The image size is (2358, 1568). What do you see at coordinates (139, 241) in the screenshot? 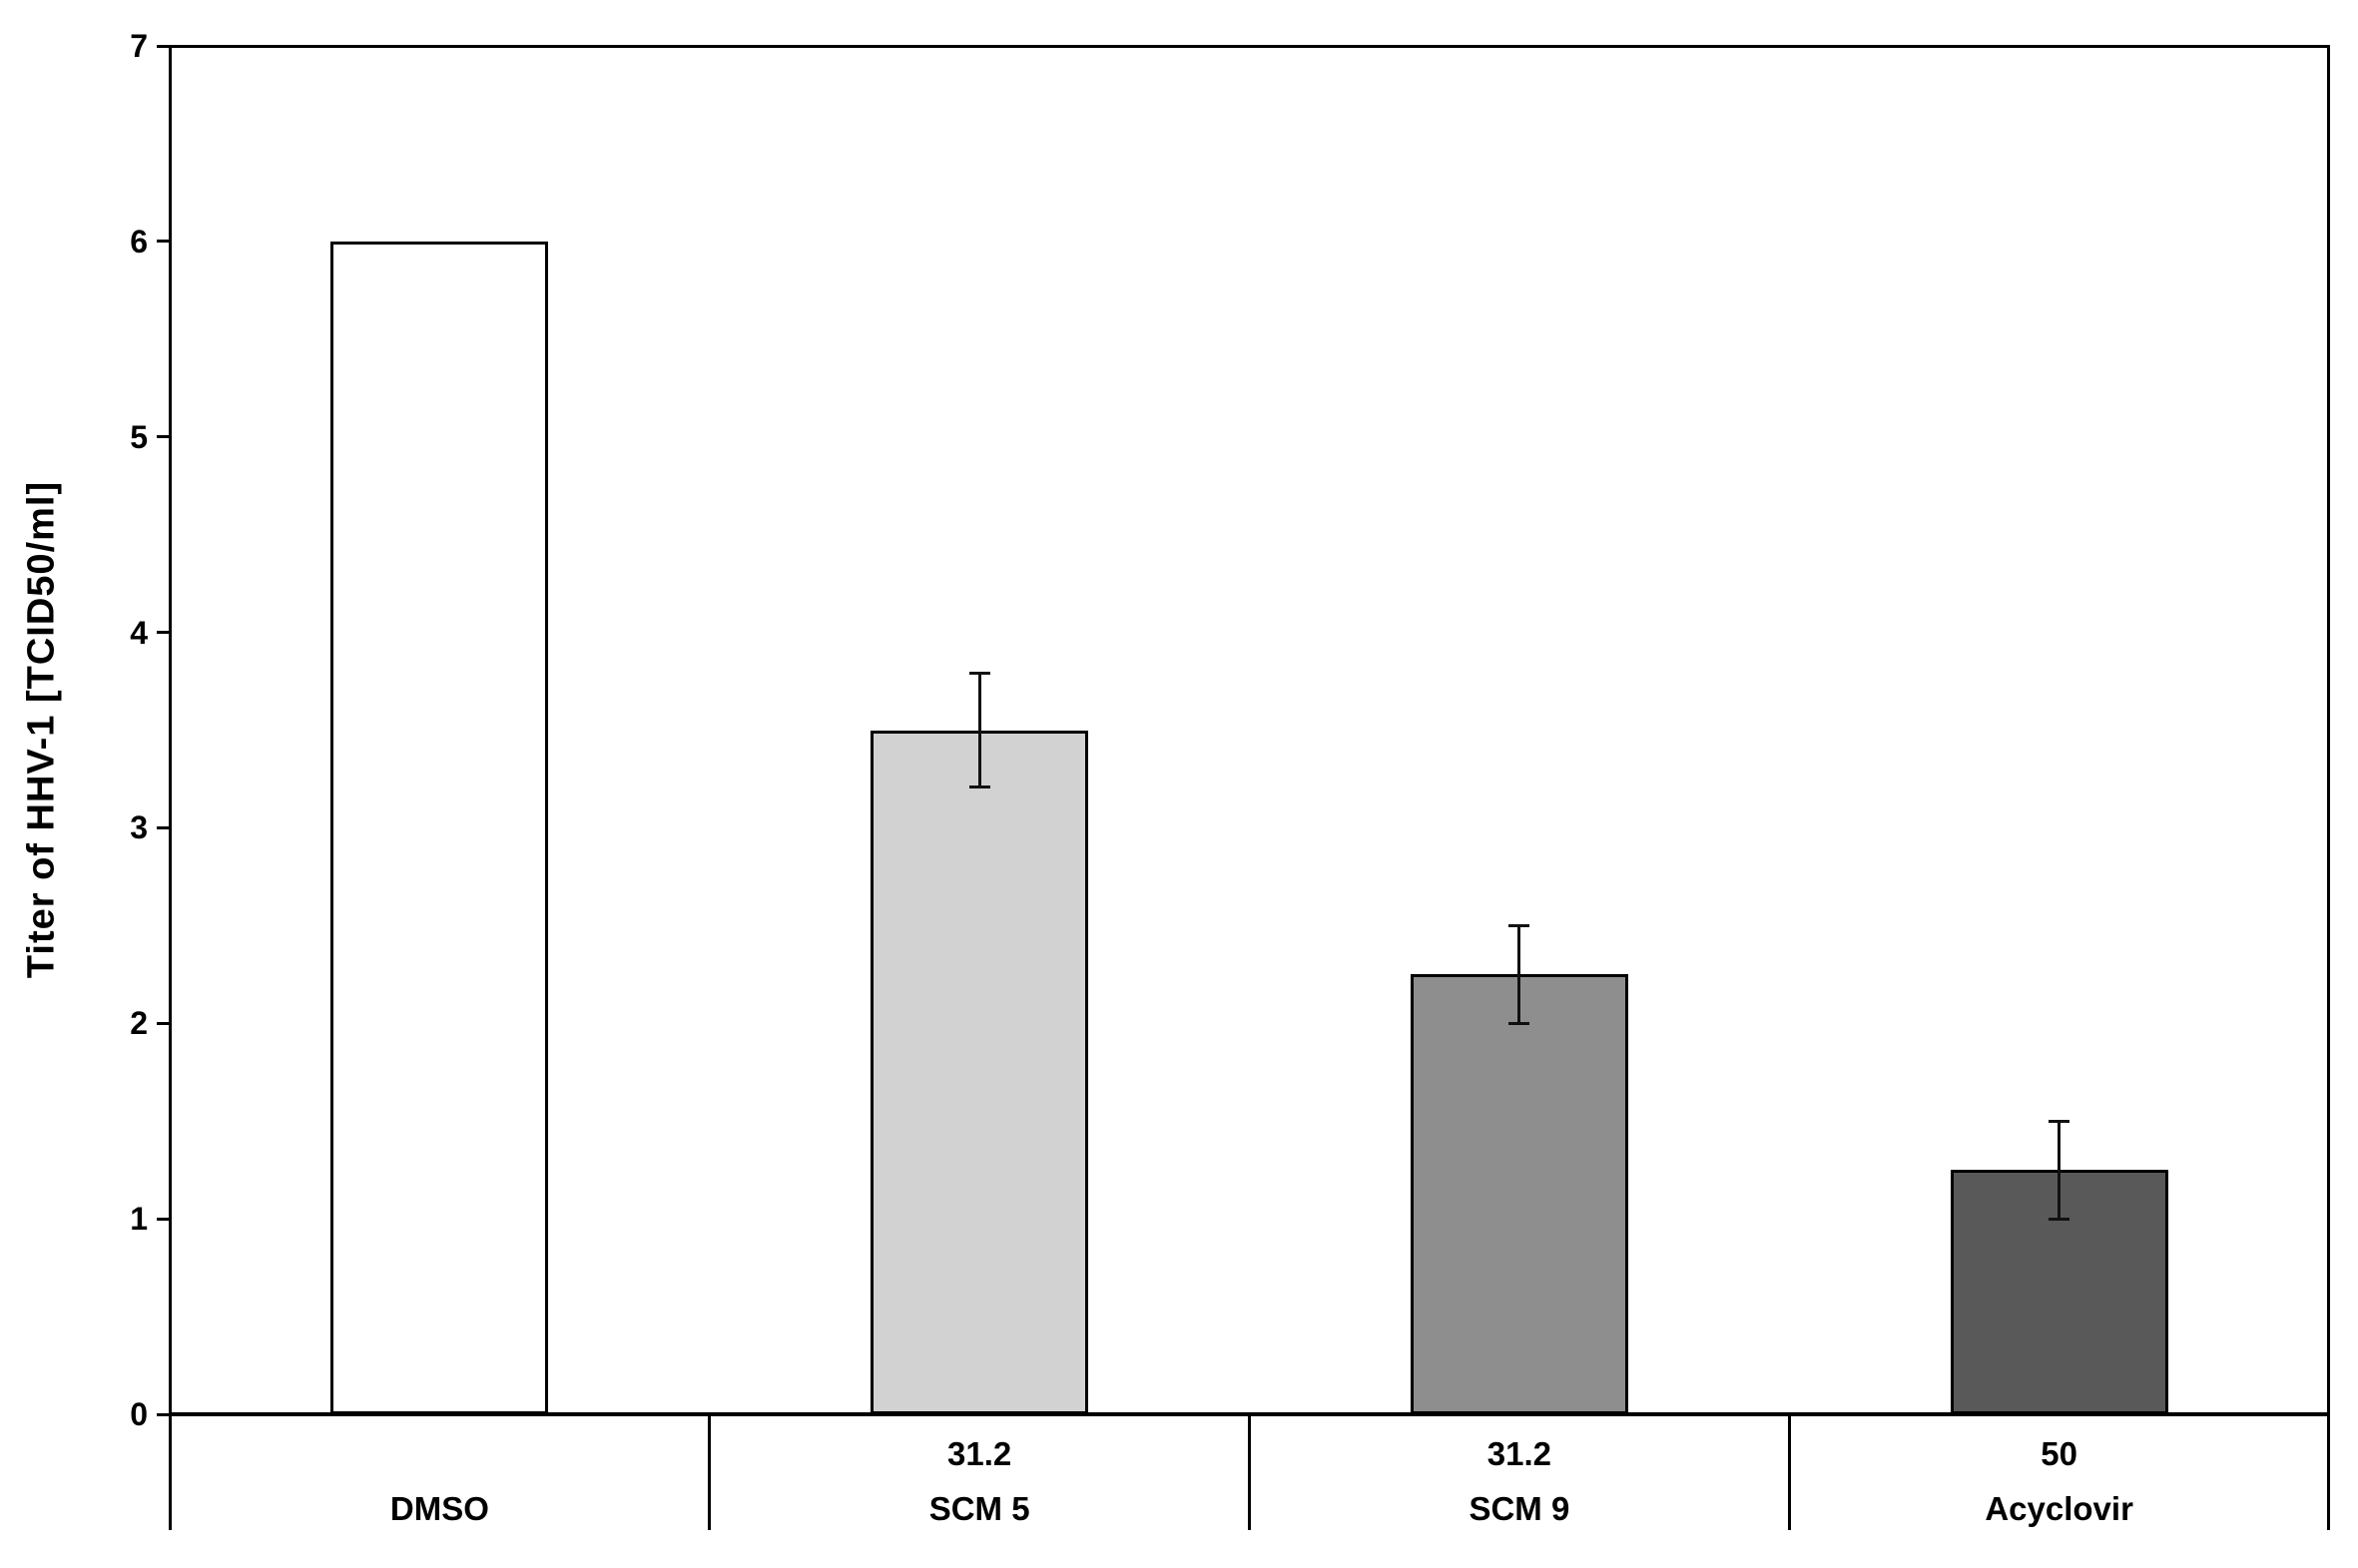
I see `y-tick-label-6: 6` at bounding box center [139, 241].